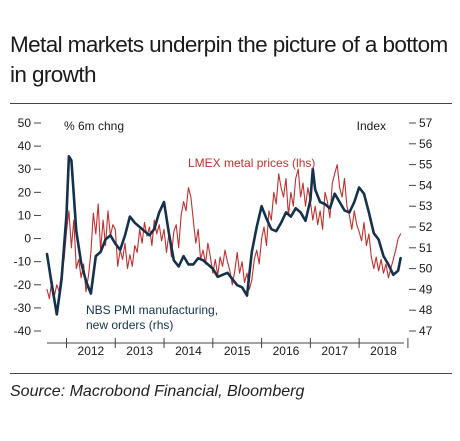  Describe the element at coordinates (426, 331) in the screenshot. I see `right-tick-label: 47` at that location.